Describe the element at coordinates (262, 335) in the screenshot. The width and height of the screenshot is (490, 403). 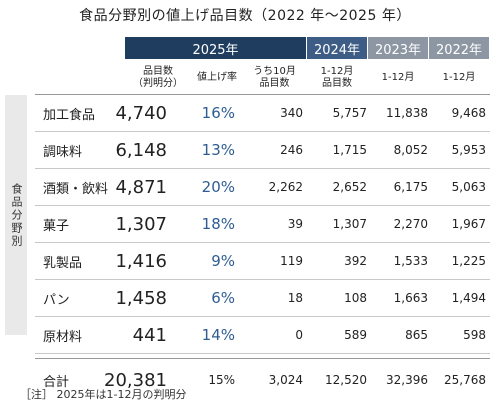
I see `table-row: 原材料 441 14% 0 589 865 598` at that location.